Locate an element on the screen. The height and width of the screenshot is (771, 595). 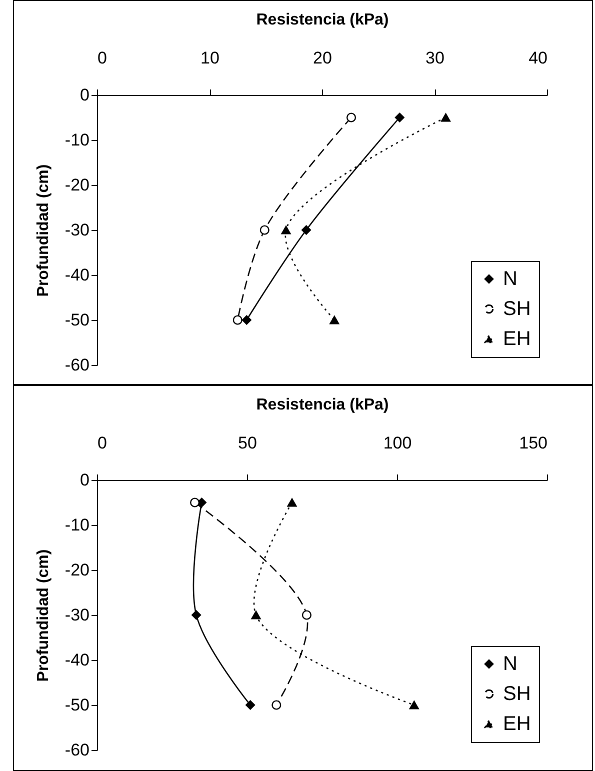
x-tick-label: 20 is located at coordinates (322, 58).